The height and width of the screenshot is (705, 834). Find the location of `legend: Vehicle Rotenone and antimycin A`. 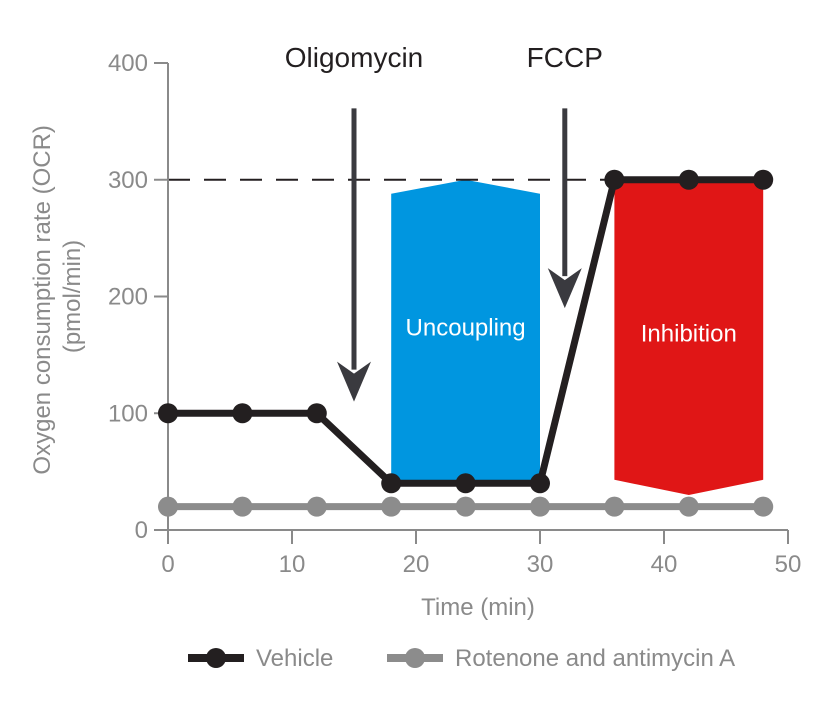

legend: Vehicle Rotenone and antimycin A is located at coordinates (461, 658).